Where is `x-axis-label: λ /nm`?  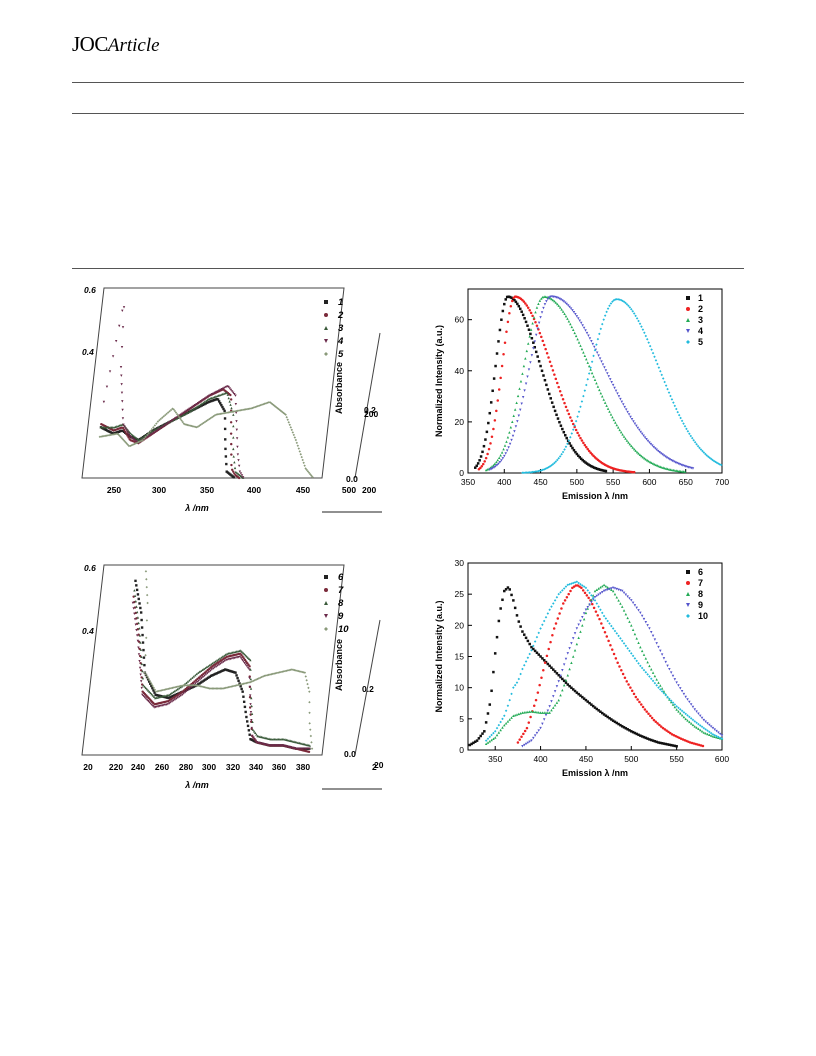 x-axis-label: λ /nm is located at coordinates (196, 508).